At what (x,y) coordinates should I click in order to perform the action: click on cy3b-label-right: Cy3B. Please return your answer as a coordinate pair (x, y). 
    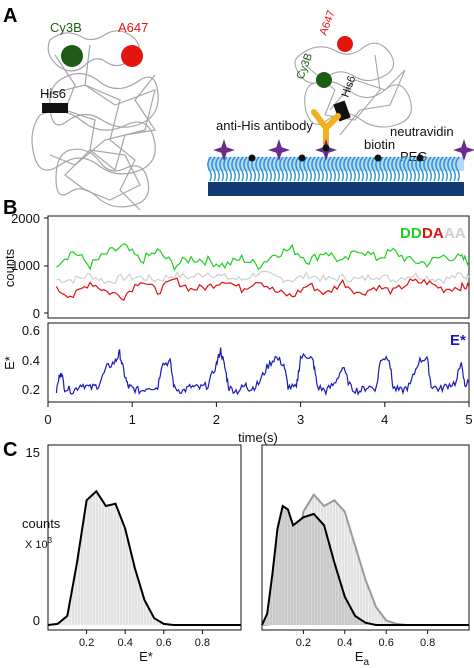
    Looking at the image, I should click on (305, 66).